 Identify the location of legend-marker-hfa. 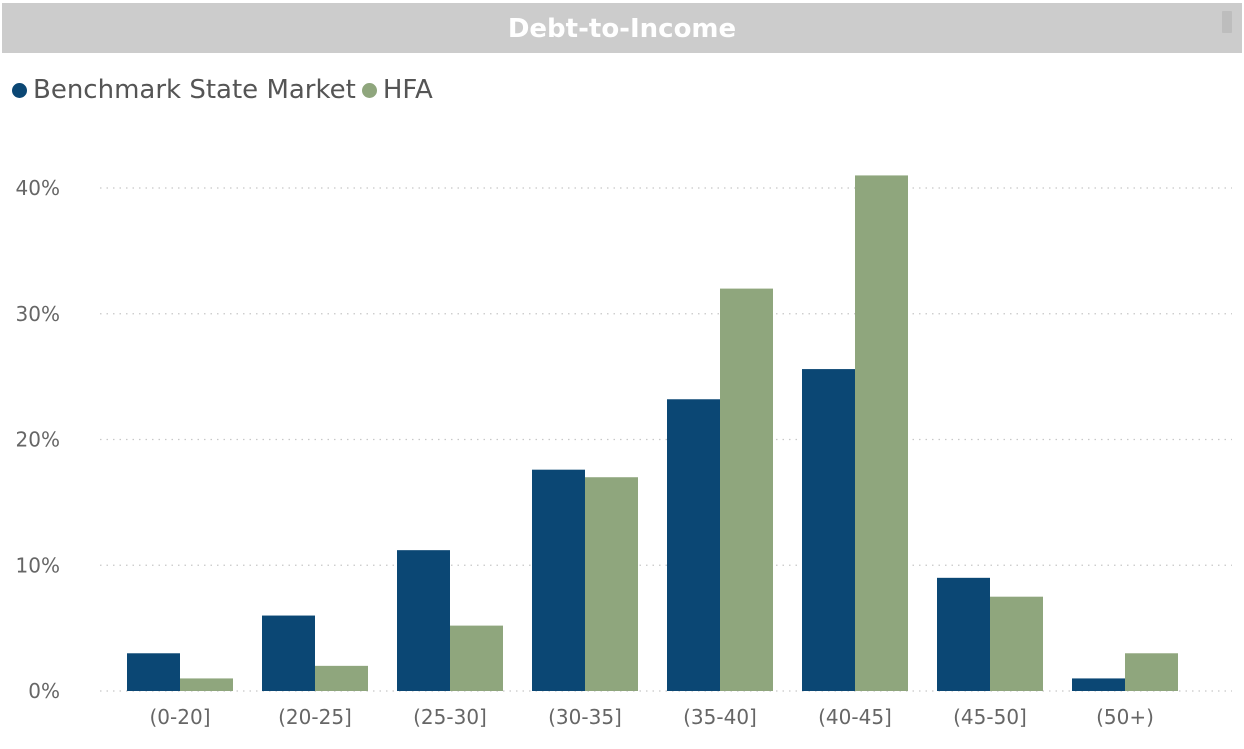
(369, 90).